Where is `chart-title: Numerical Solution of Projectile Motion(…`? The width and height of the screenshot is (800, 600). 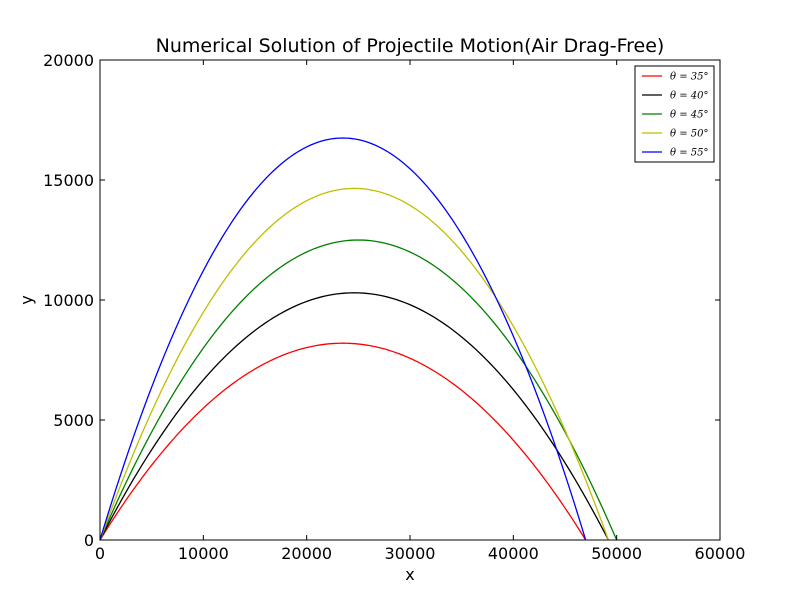 chart-title: Numerical Solution of Projectile Motion(… is located at coordinates (410, 46).